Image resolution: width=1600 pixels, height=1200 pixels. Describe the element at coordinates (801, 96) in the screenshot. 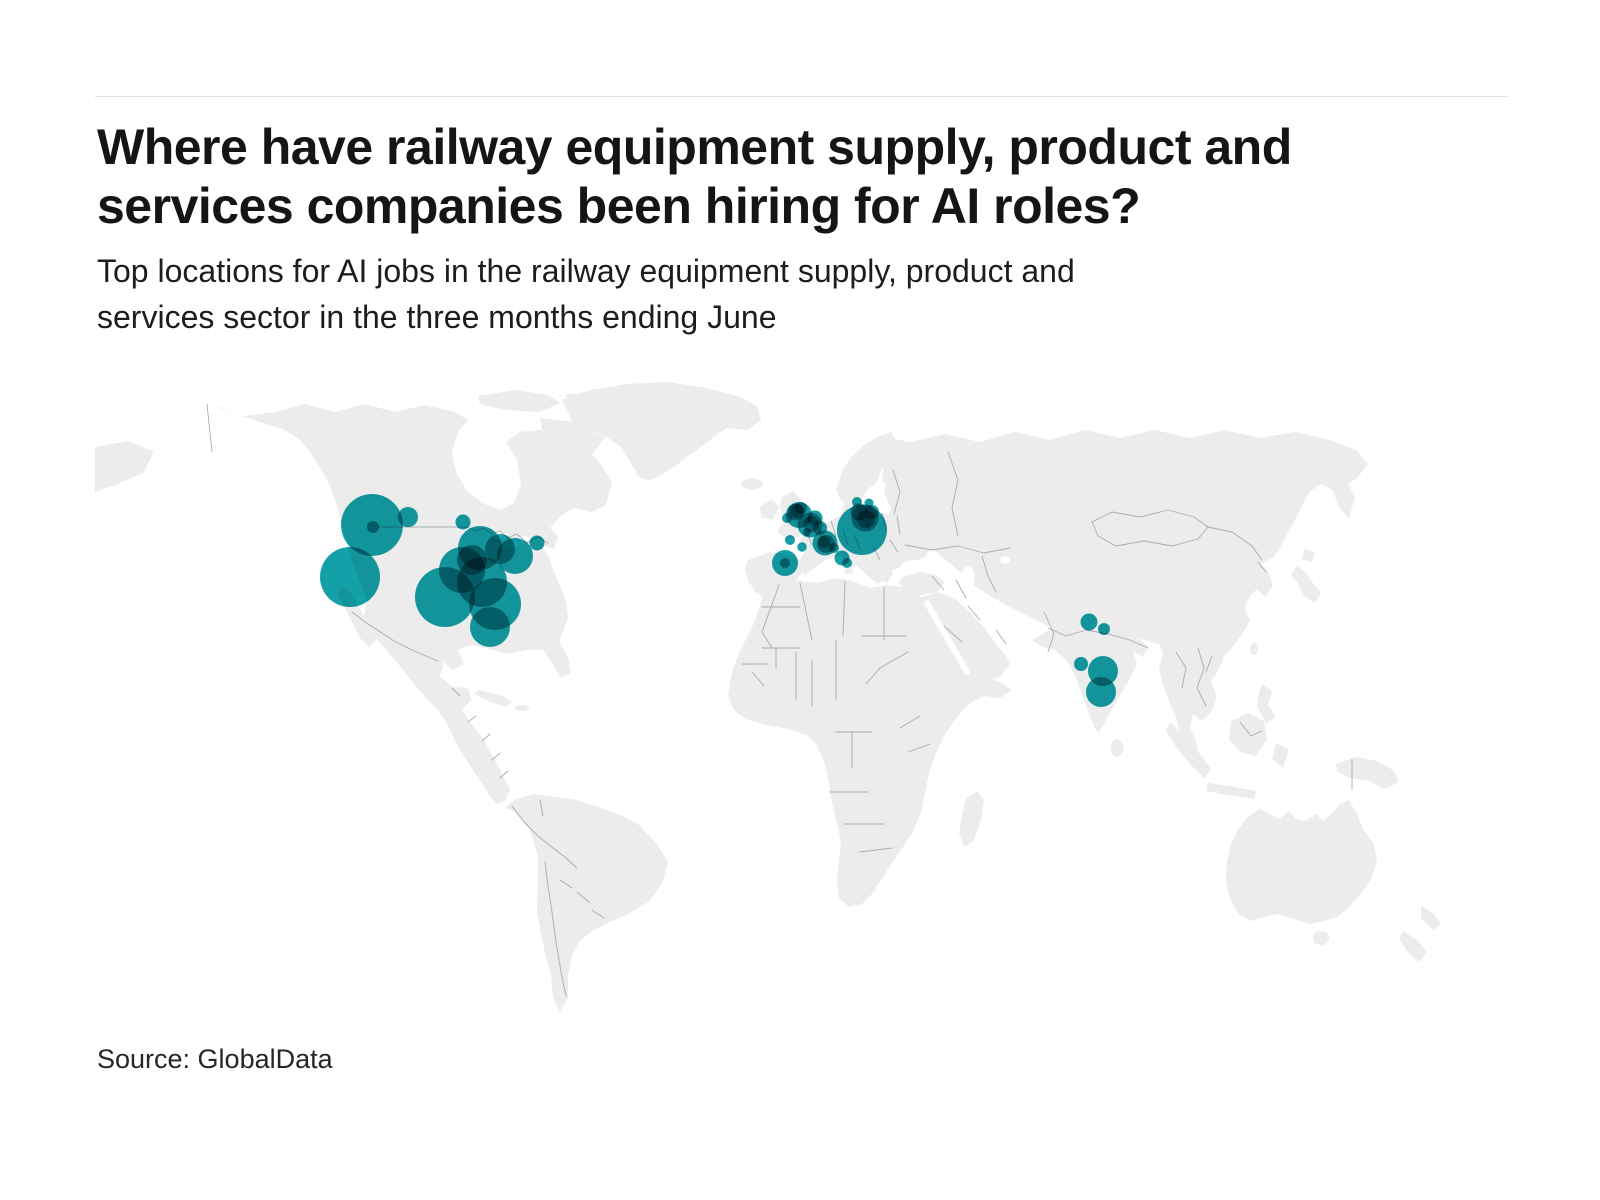

I see `top-divider-rule` at that location.